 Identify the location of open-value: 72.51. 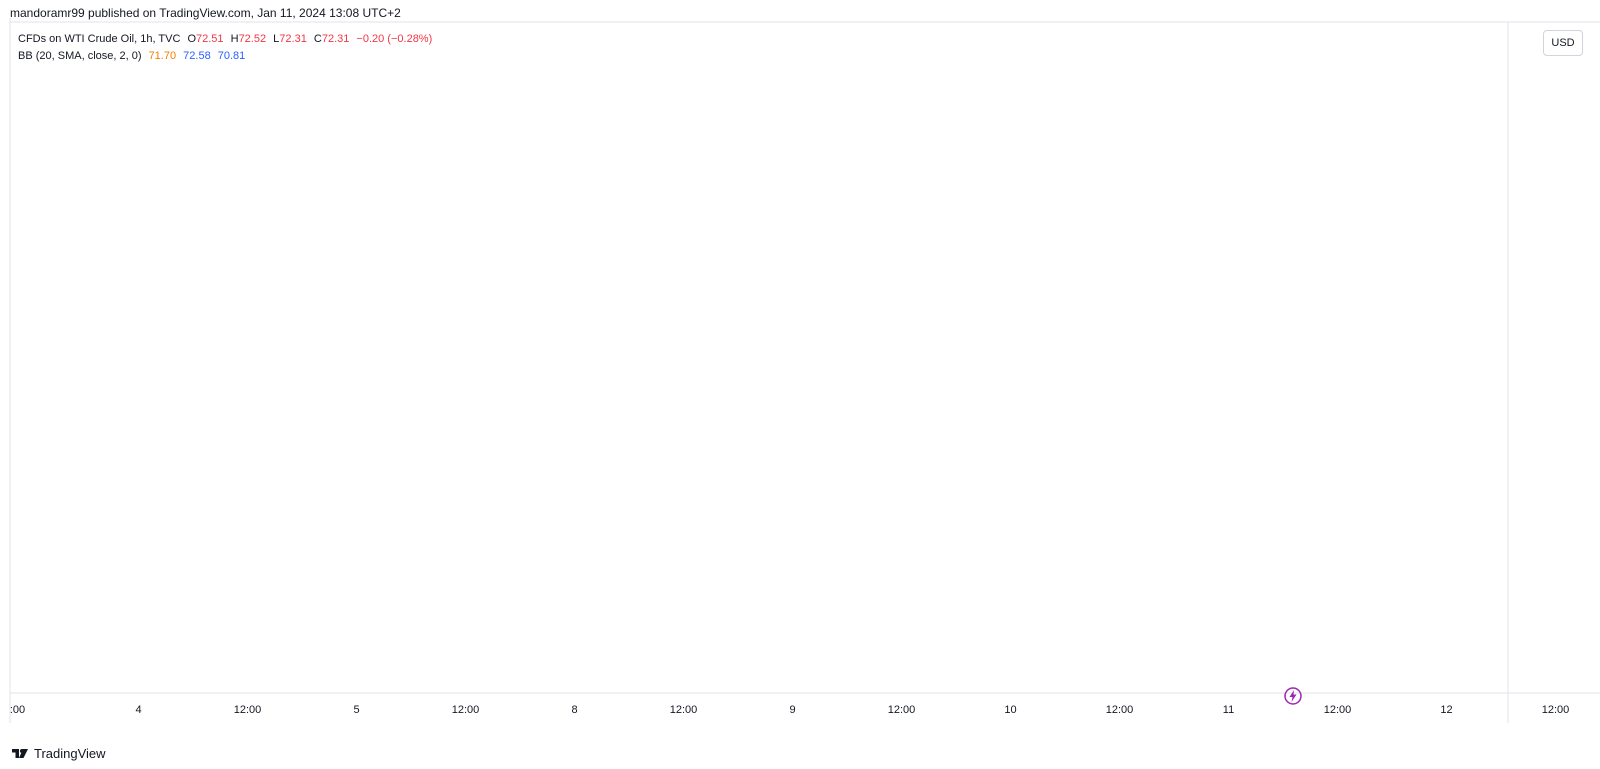
(210, 39).